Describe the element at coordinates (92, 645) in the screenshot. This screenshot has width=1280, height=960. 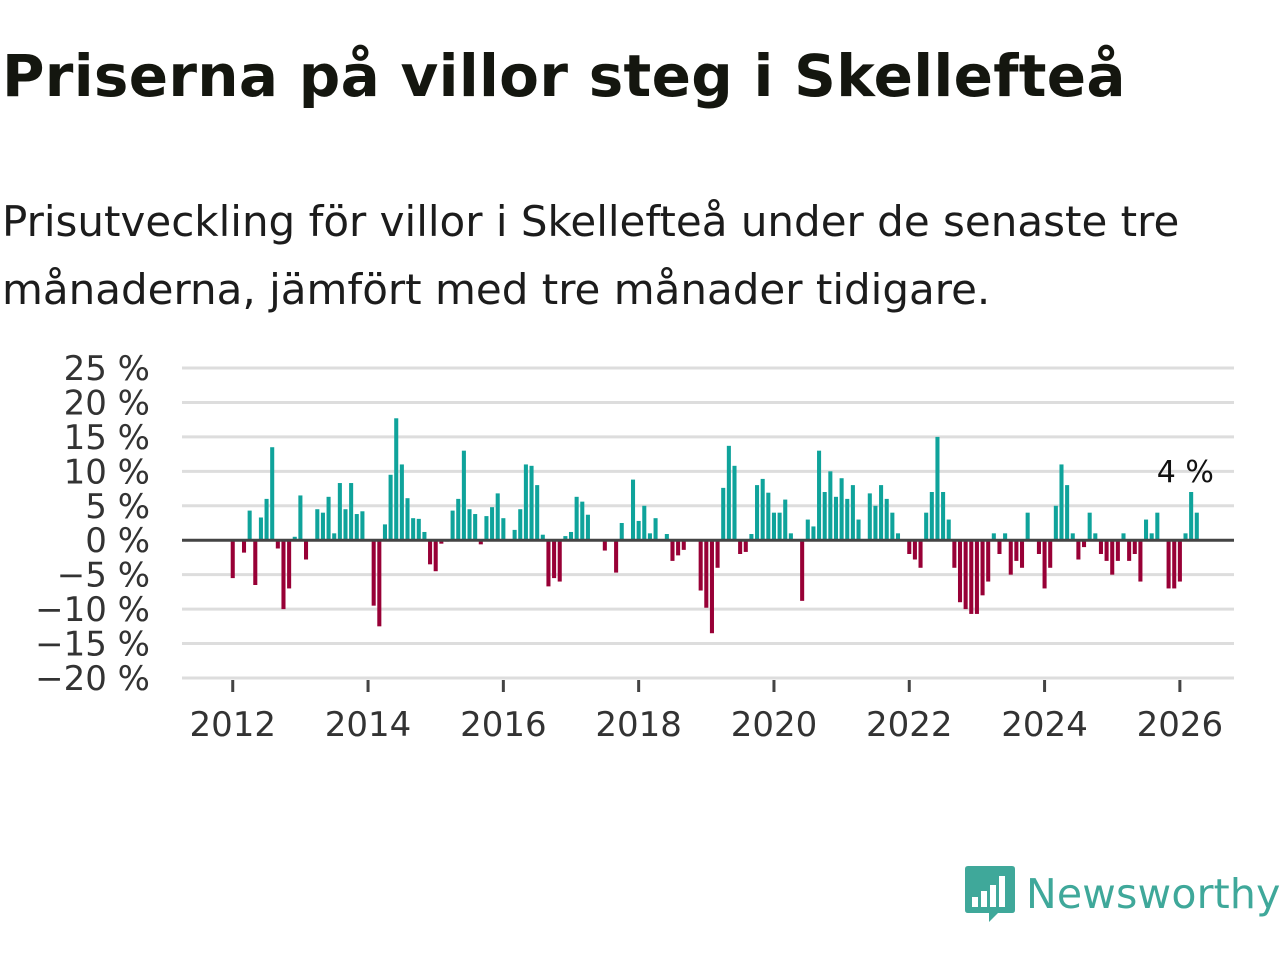
I see `y-tick-label: −15 %` at that location.